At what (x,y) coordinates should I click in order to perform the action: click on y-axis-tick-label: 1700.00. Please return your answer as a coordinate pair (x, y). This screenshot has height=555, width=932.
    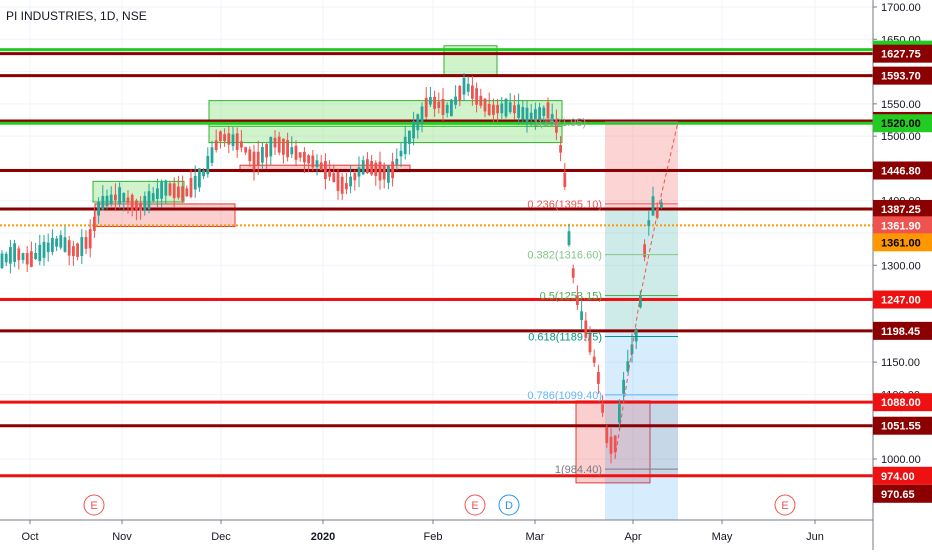
    Looking at the image, I should click on (901, 8).